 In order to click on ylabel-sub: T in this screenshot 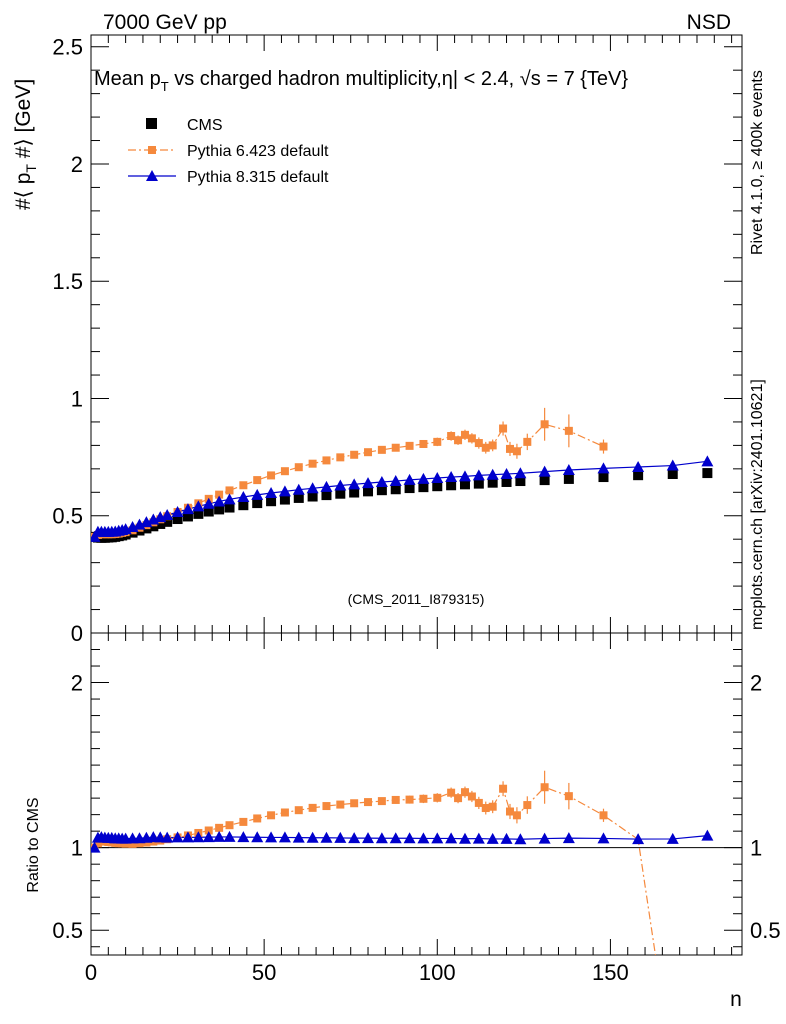, I will do `click(31, 168)`.